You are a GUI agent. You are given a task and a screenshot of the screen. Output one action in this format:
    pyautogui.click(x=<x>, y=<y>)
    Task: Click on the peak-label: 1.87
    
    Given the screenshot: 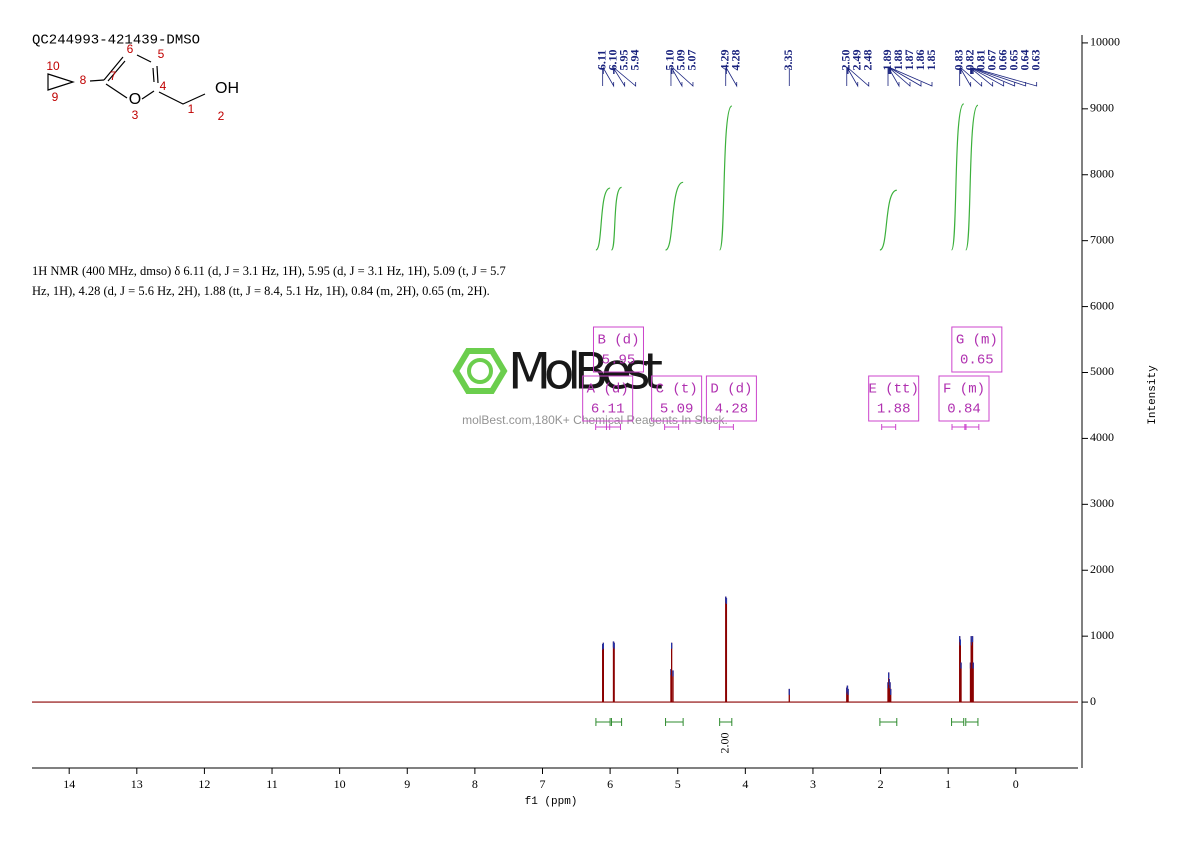 What is the action you would take?
    pyautogui.click(x=909, y=60)
    